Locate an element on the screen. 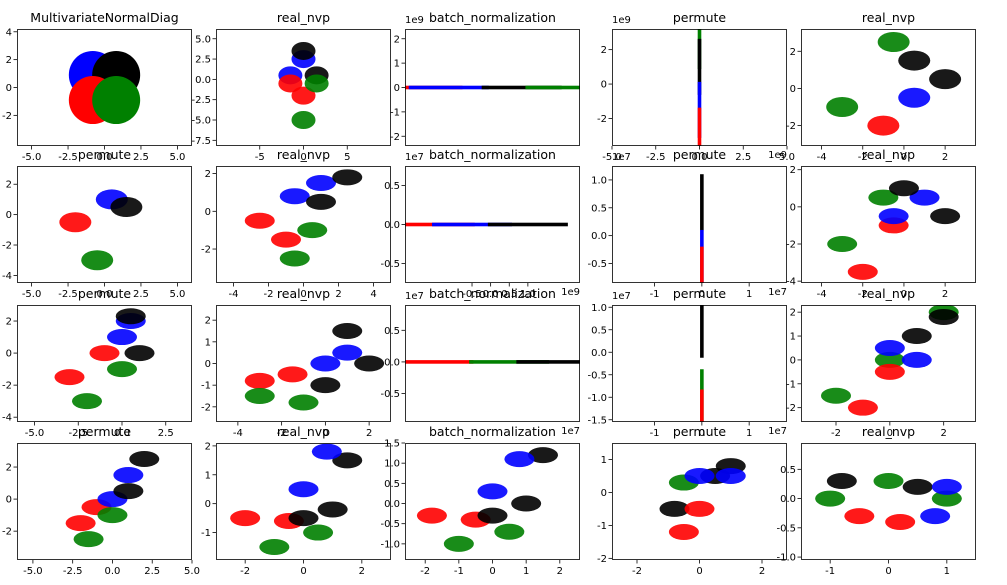 Image resolution: width=1007 pixels, height=585 pixels. subplot-8: -1 0 1 1.0 0.5 0.0 -0.5 1e7 1e7 permute is located at coordinates (687, 223).